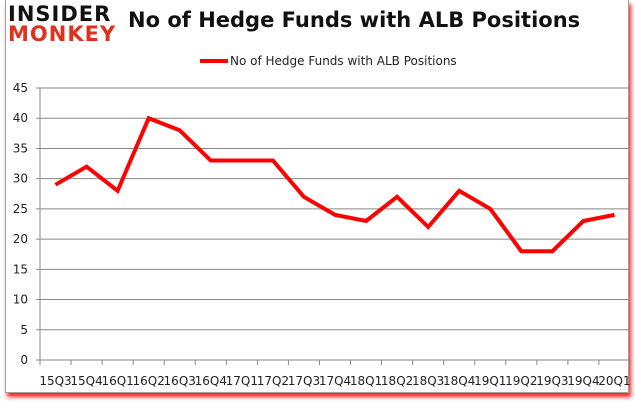 The height and width of the screenshot is (405, 635). Describe the element at coordinates (20, 269) in the screenshot. I see `y-tick-label: 15` at that location.